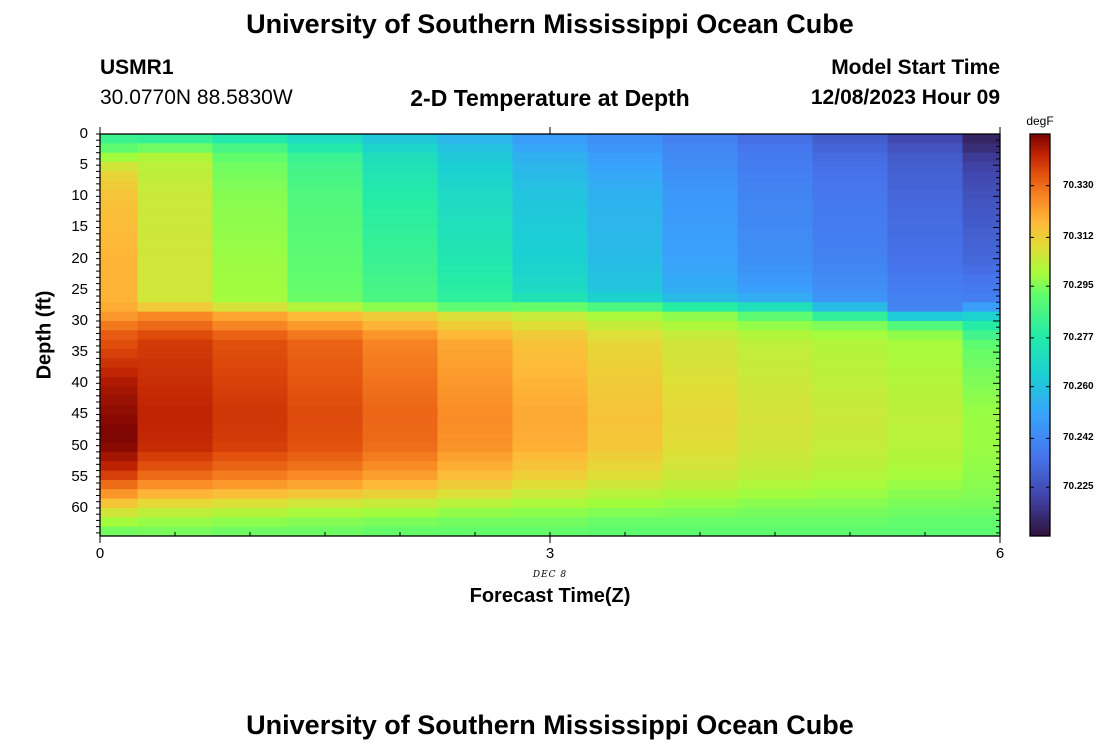  What do you see at coordinates (1078, 337) in the screenshot?
I see `colorbar-tick-label: 70.277` at bounding box center [1078, 337].